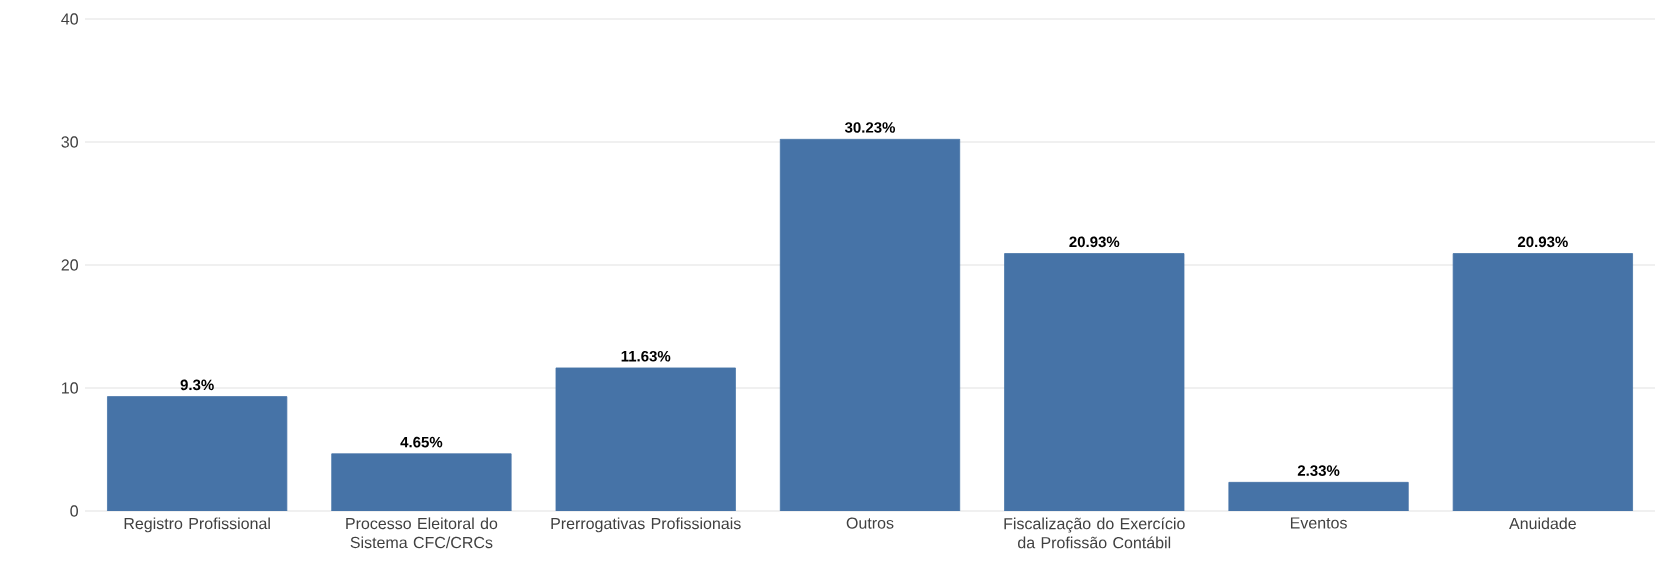 The image size is (1660, 579). I want to click on x-tick-label: Outros, so click(870, 523).